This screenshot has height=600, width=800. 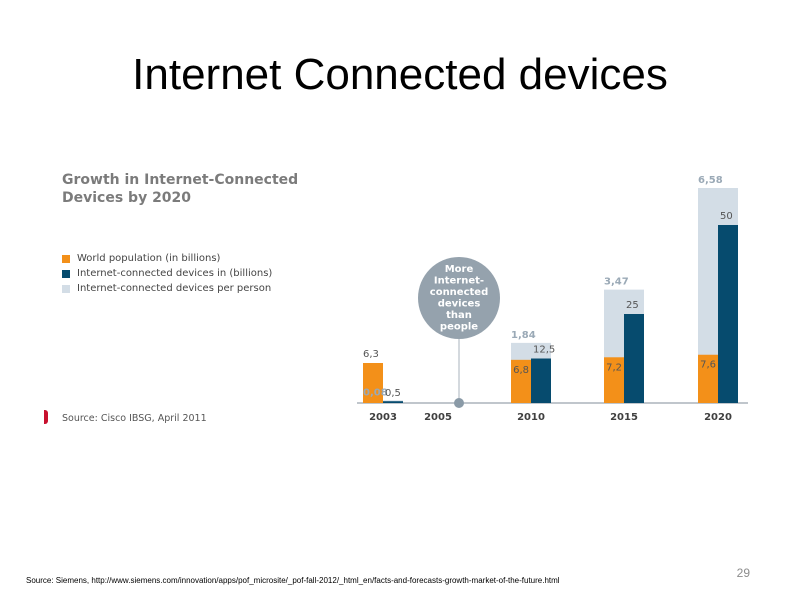 What do you see at coordinates (521, 370) in the screenshot?
I see `data-label-population: 6,8` at bounding box center [521, 370].